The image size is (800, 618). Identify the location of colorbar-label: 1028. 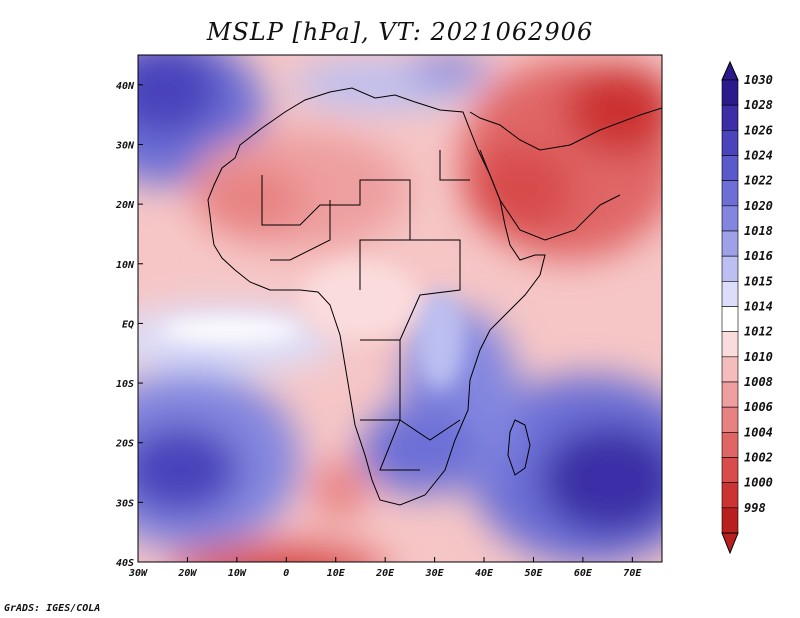
(758, 105).